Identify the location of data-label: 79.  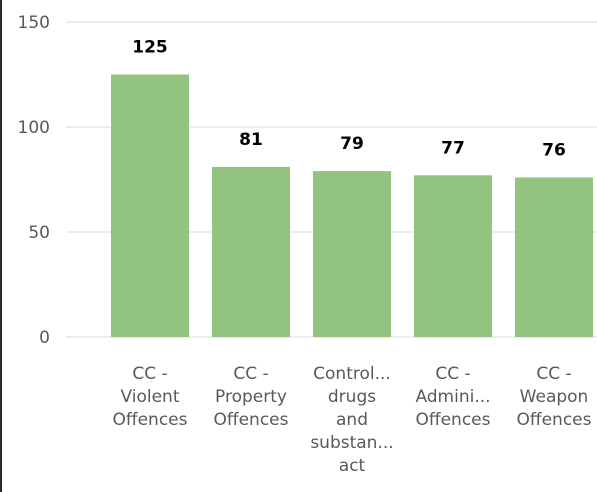
(352, 144).